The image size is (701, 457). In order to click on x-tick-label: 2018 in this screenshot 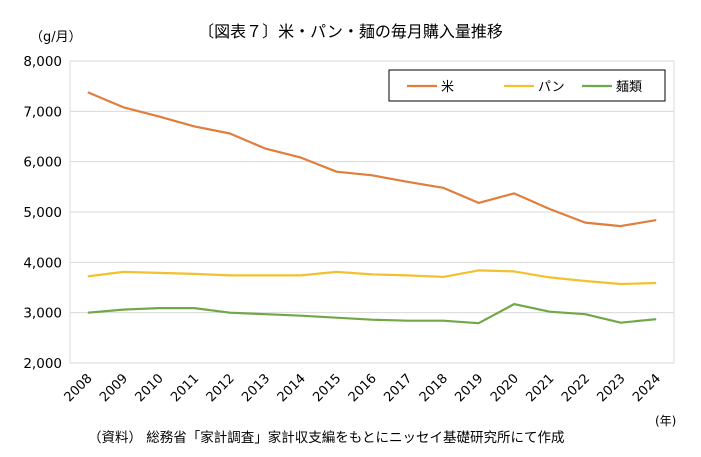, I will do `click(434, 388)`.